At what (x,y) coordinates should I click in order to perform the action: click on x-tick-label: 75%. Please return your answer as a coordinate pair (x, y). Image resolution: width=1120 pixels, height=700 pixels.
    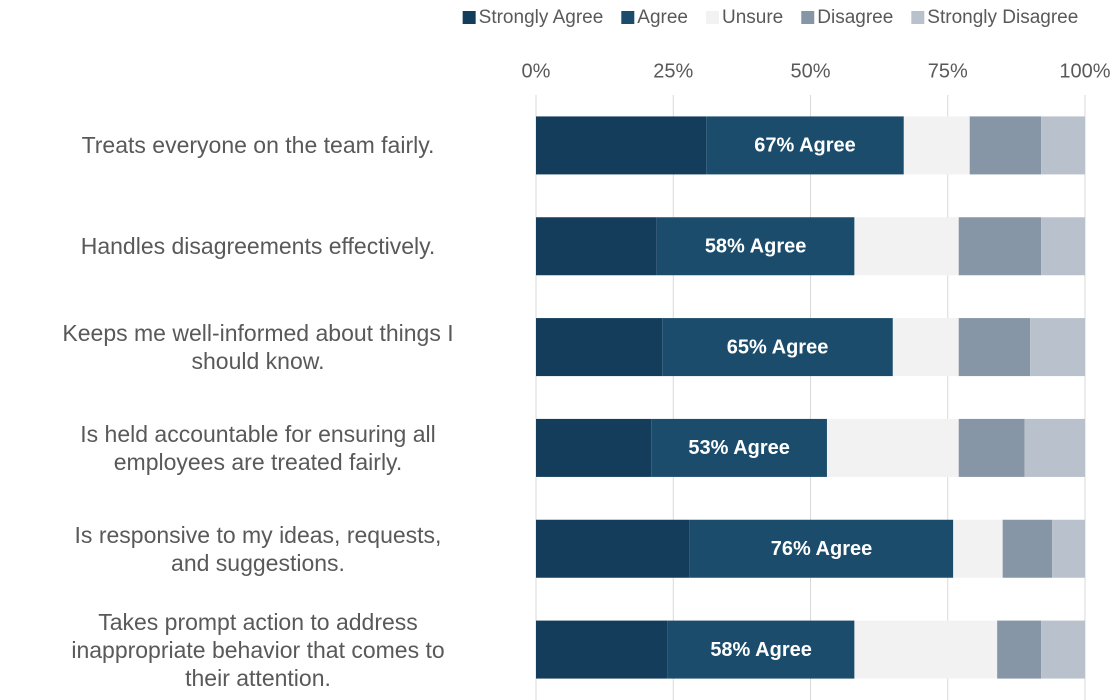
    Looking at the image, I should click on (948, 71).